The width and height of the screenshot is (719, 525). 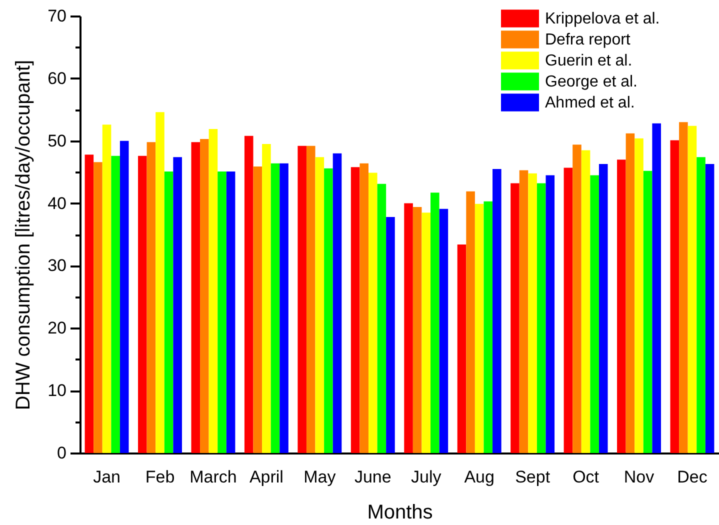 What do you see at coordinates (57, 266) in the screenshot?
I see `y-tick-label: 30` at bounding box center [57, 266].